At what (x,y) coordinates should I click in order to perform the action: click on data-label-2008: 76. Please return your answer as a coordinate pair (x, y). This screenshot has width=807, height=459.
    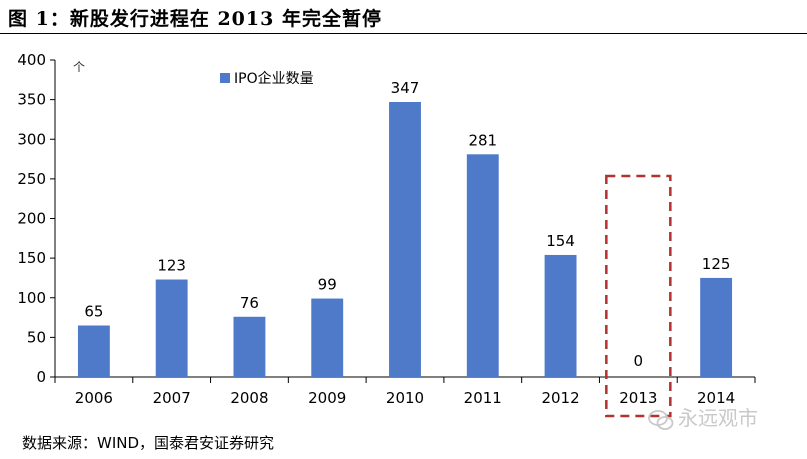
    Looking at the image, I should click on (249, 303).